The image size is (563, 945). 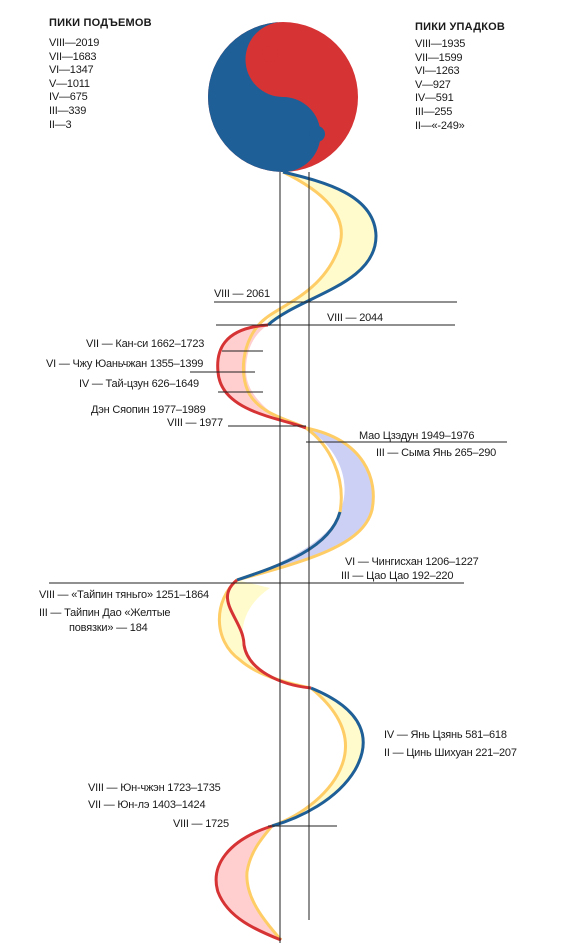 I want to click on label-deng-xiaoping: Дэн Сяопин 1977–1989, so click(x=148, y=410).